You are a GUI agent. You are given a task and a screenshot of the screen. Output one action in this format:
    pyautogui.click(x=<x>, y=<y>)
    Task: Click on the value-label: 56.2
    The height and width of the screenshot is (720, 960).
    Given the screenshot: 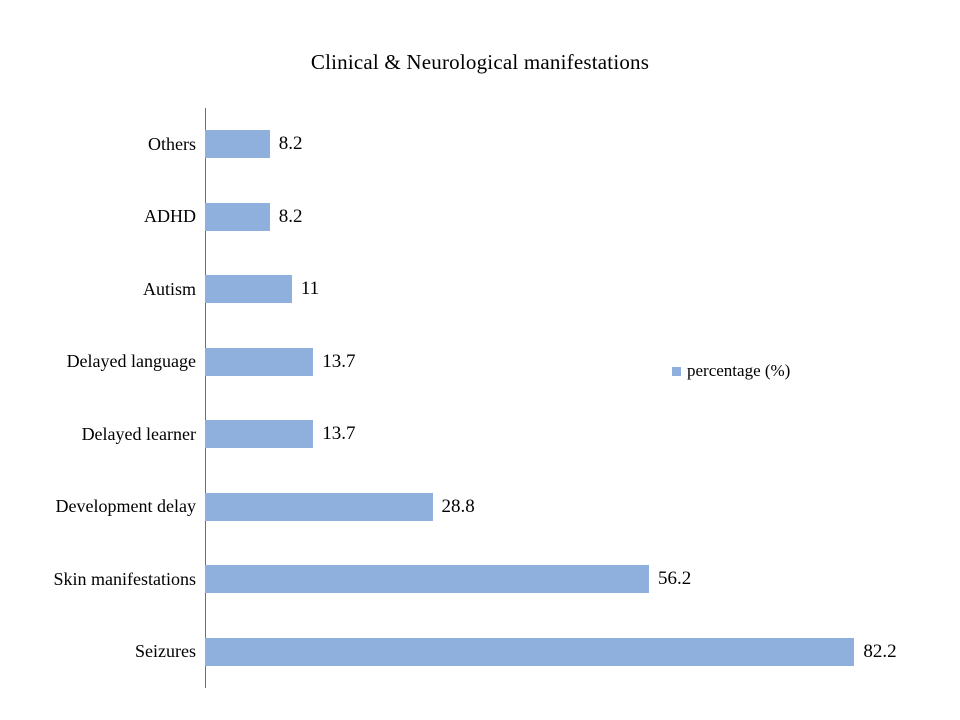 What is the action you would take?
    pyautogui.click(x=674, y=579)
    